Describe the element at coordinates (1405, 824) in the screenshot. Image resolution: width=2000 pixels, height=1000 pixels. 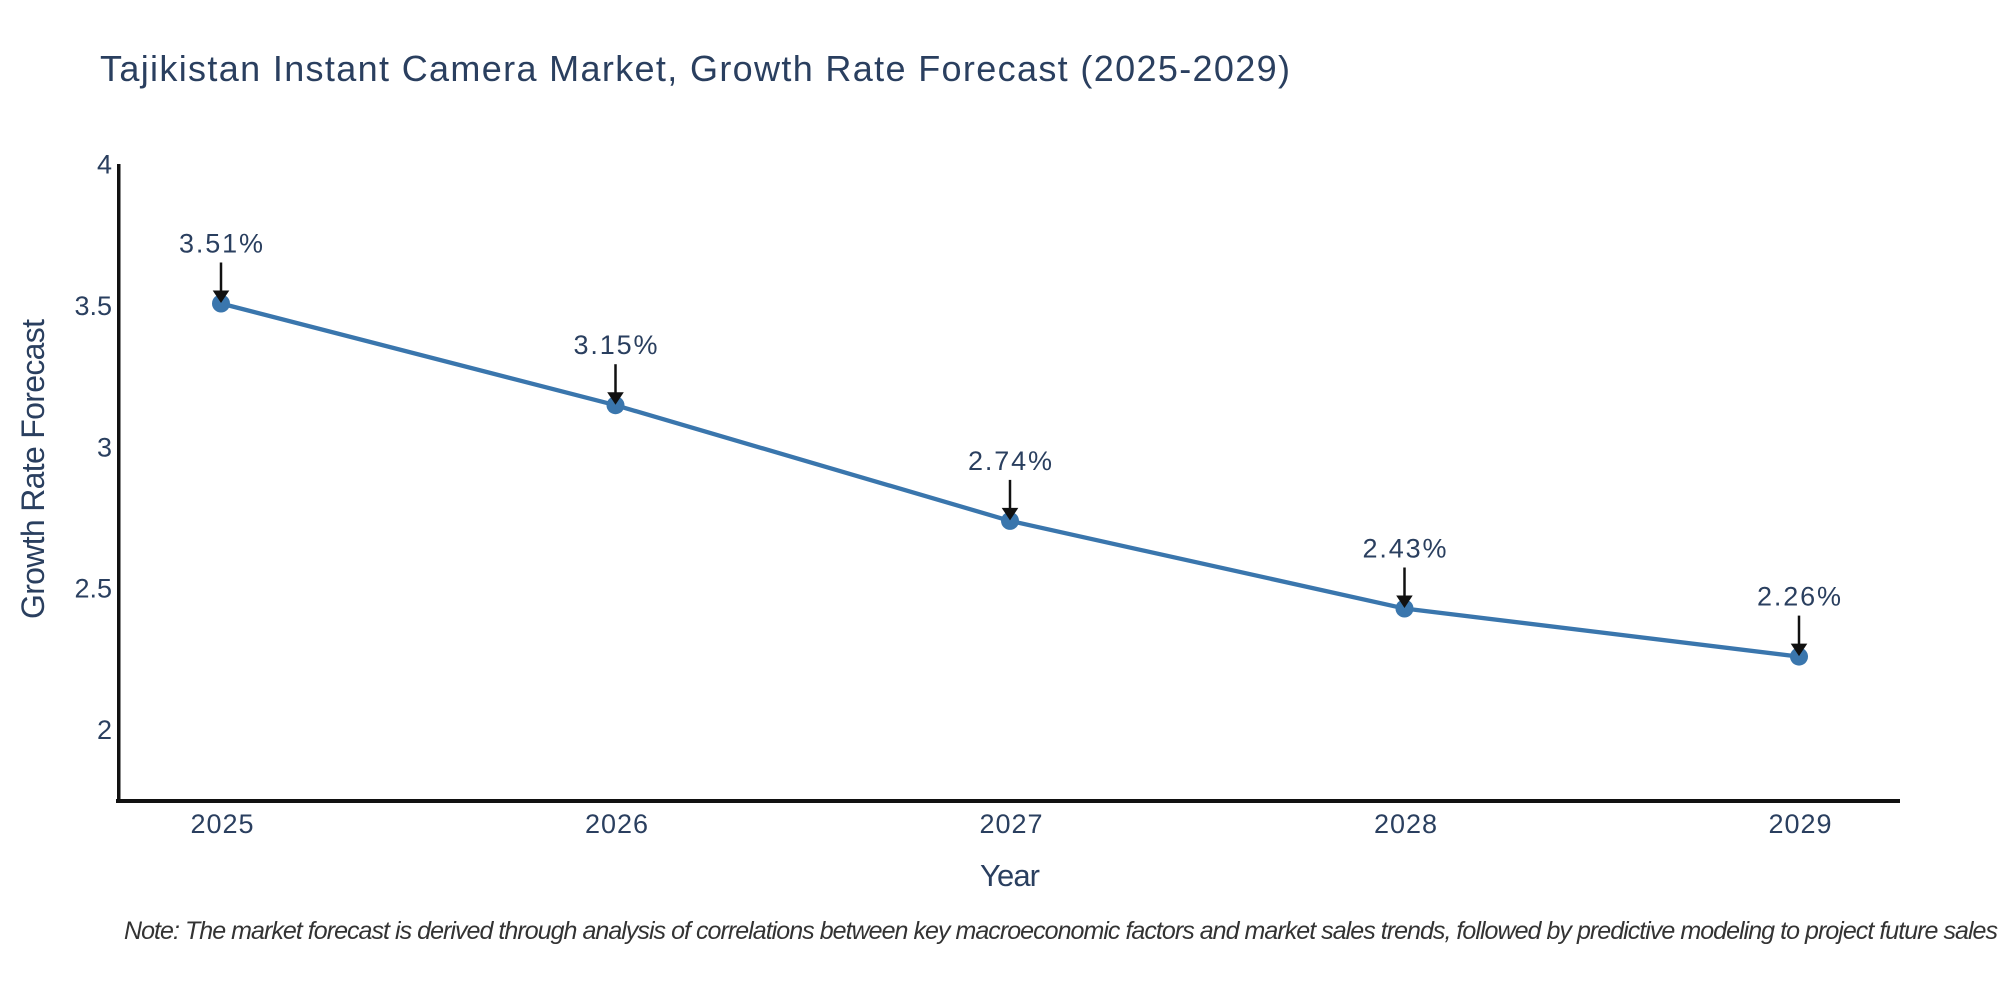
I see `svg-text: 2028` at that location.